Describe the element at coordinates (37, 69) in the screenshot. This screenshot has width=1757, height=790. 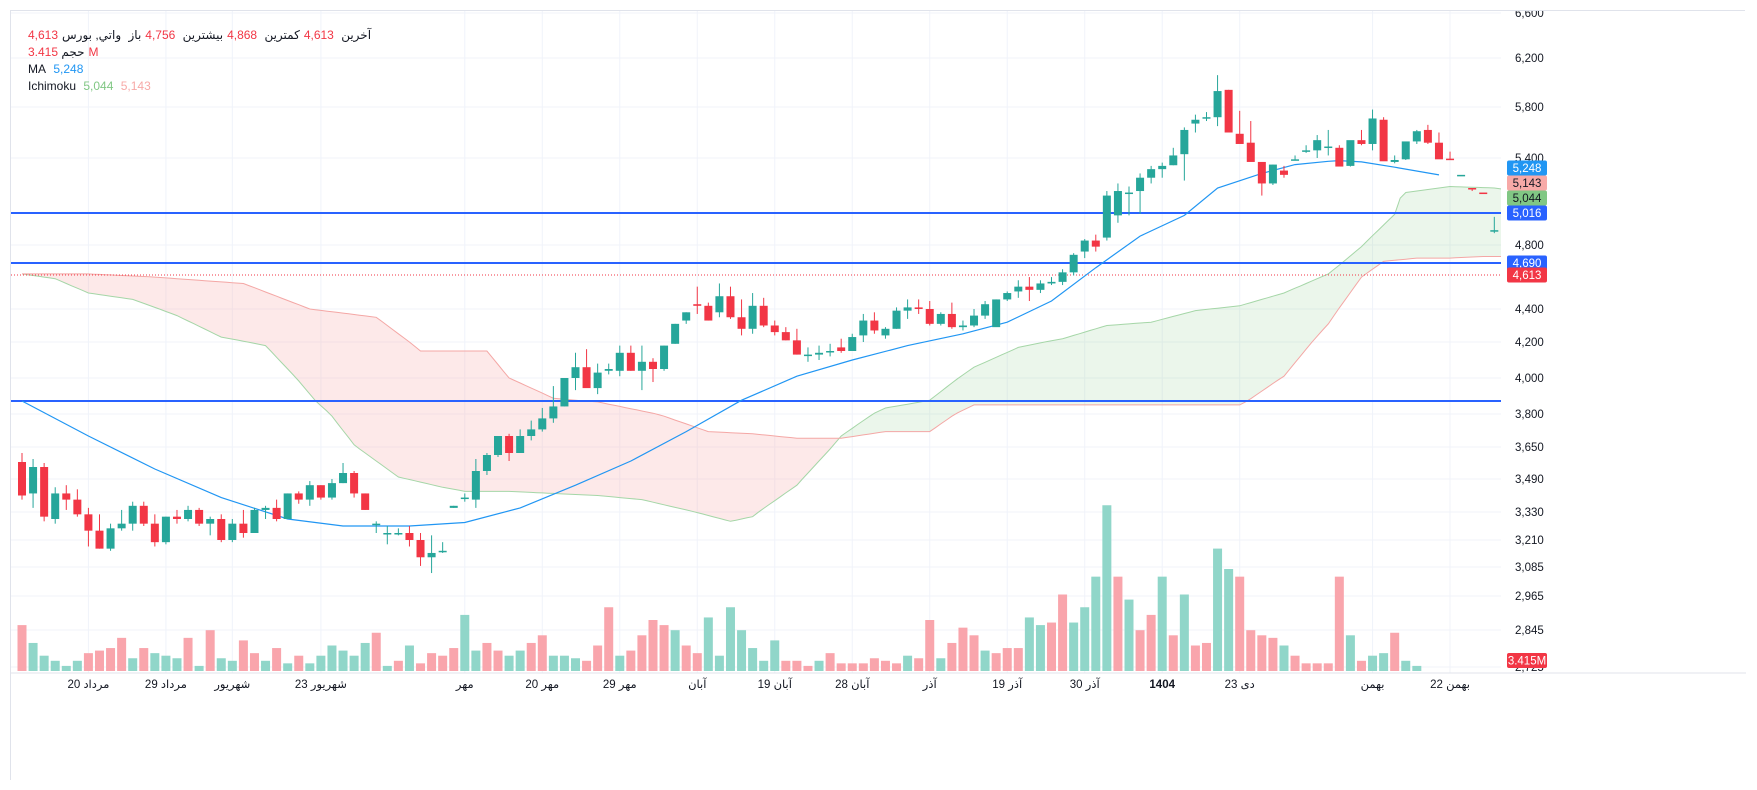
I see `ma-label: MA` at that location.